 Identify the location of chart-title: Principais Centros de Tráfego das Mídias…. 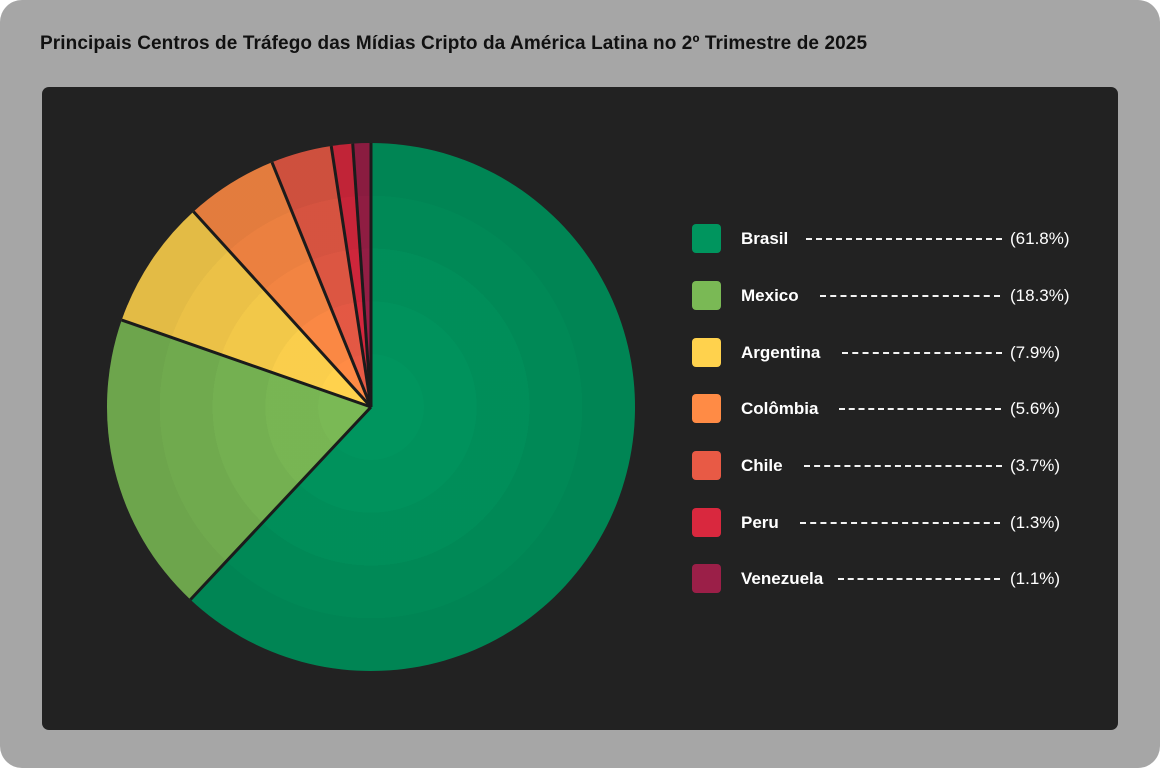
(454, 43).